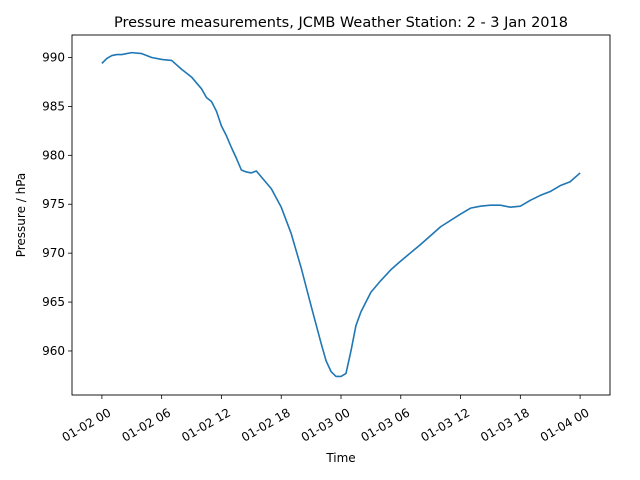  Describe the element at coordinates (565, 424) in the screenshot. I see `x-tick-label: 01-04 00` at that location.